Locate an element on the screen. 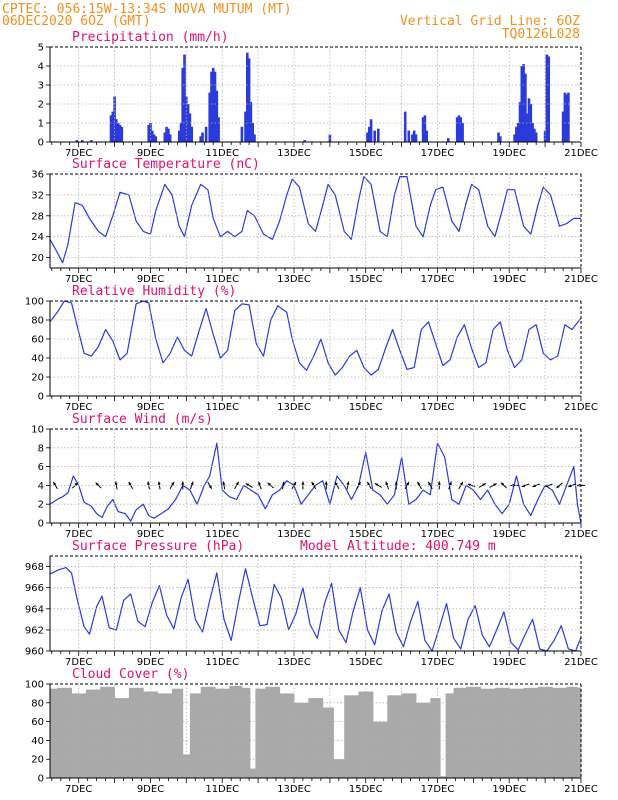 Image resolution: width=618 pixels, height=800 pixels. wind-y-tick-label: 0 is located at coordinates (41, 524).